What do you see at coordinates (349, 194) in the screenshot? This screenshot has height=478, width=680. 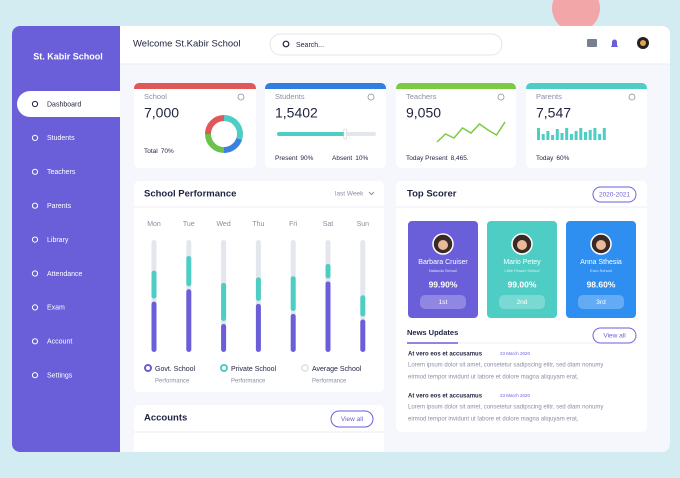 I see `period-select: last Week` at bounding box center [349, 194].